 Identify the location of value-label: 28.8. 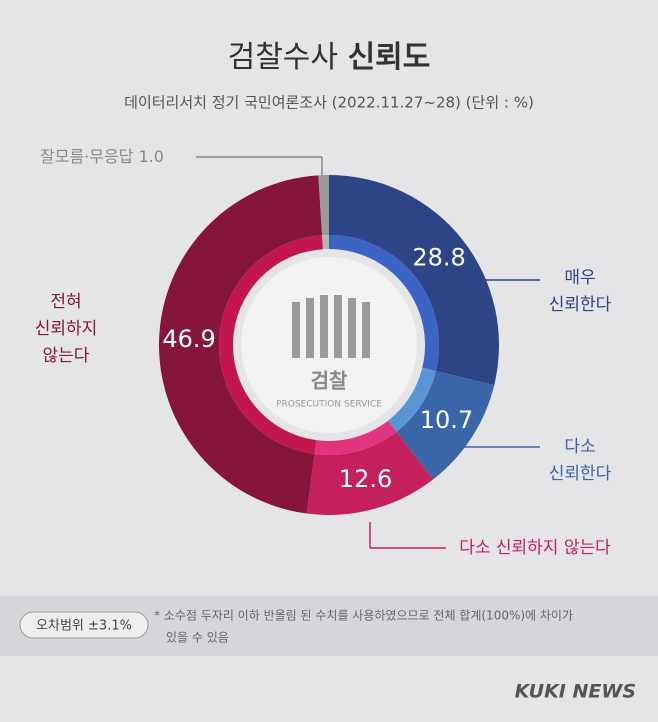
(438, 257).